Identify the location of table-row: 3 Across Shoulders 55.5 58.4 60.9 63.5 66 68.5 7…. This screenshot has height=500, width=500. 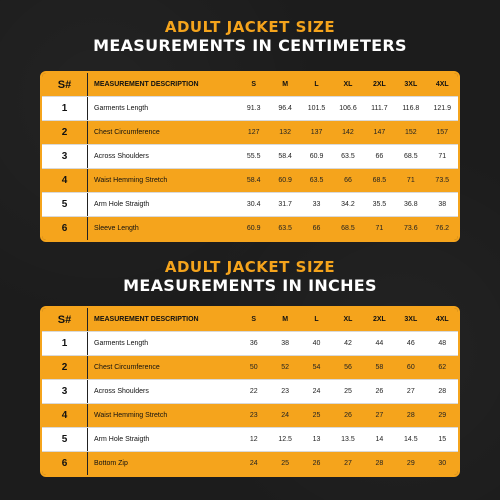
(250, 156).